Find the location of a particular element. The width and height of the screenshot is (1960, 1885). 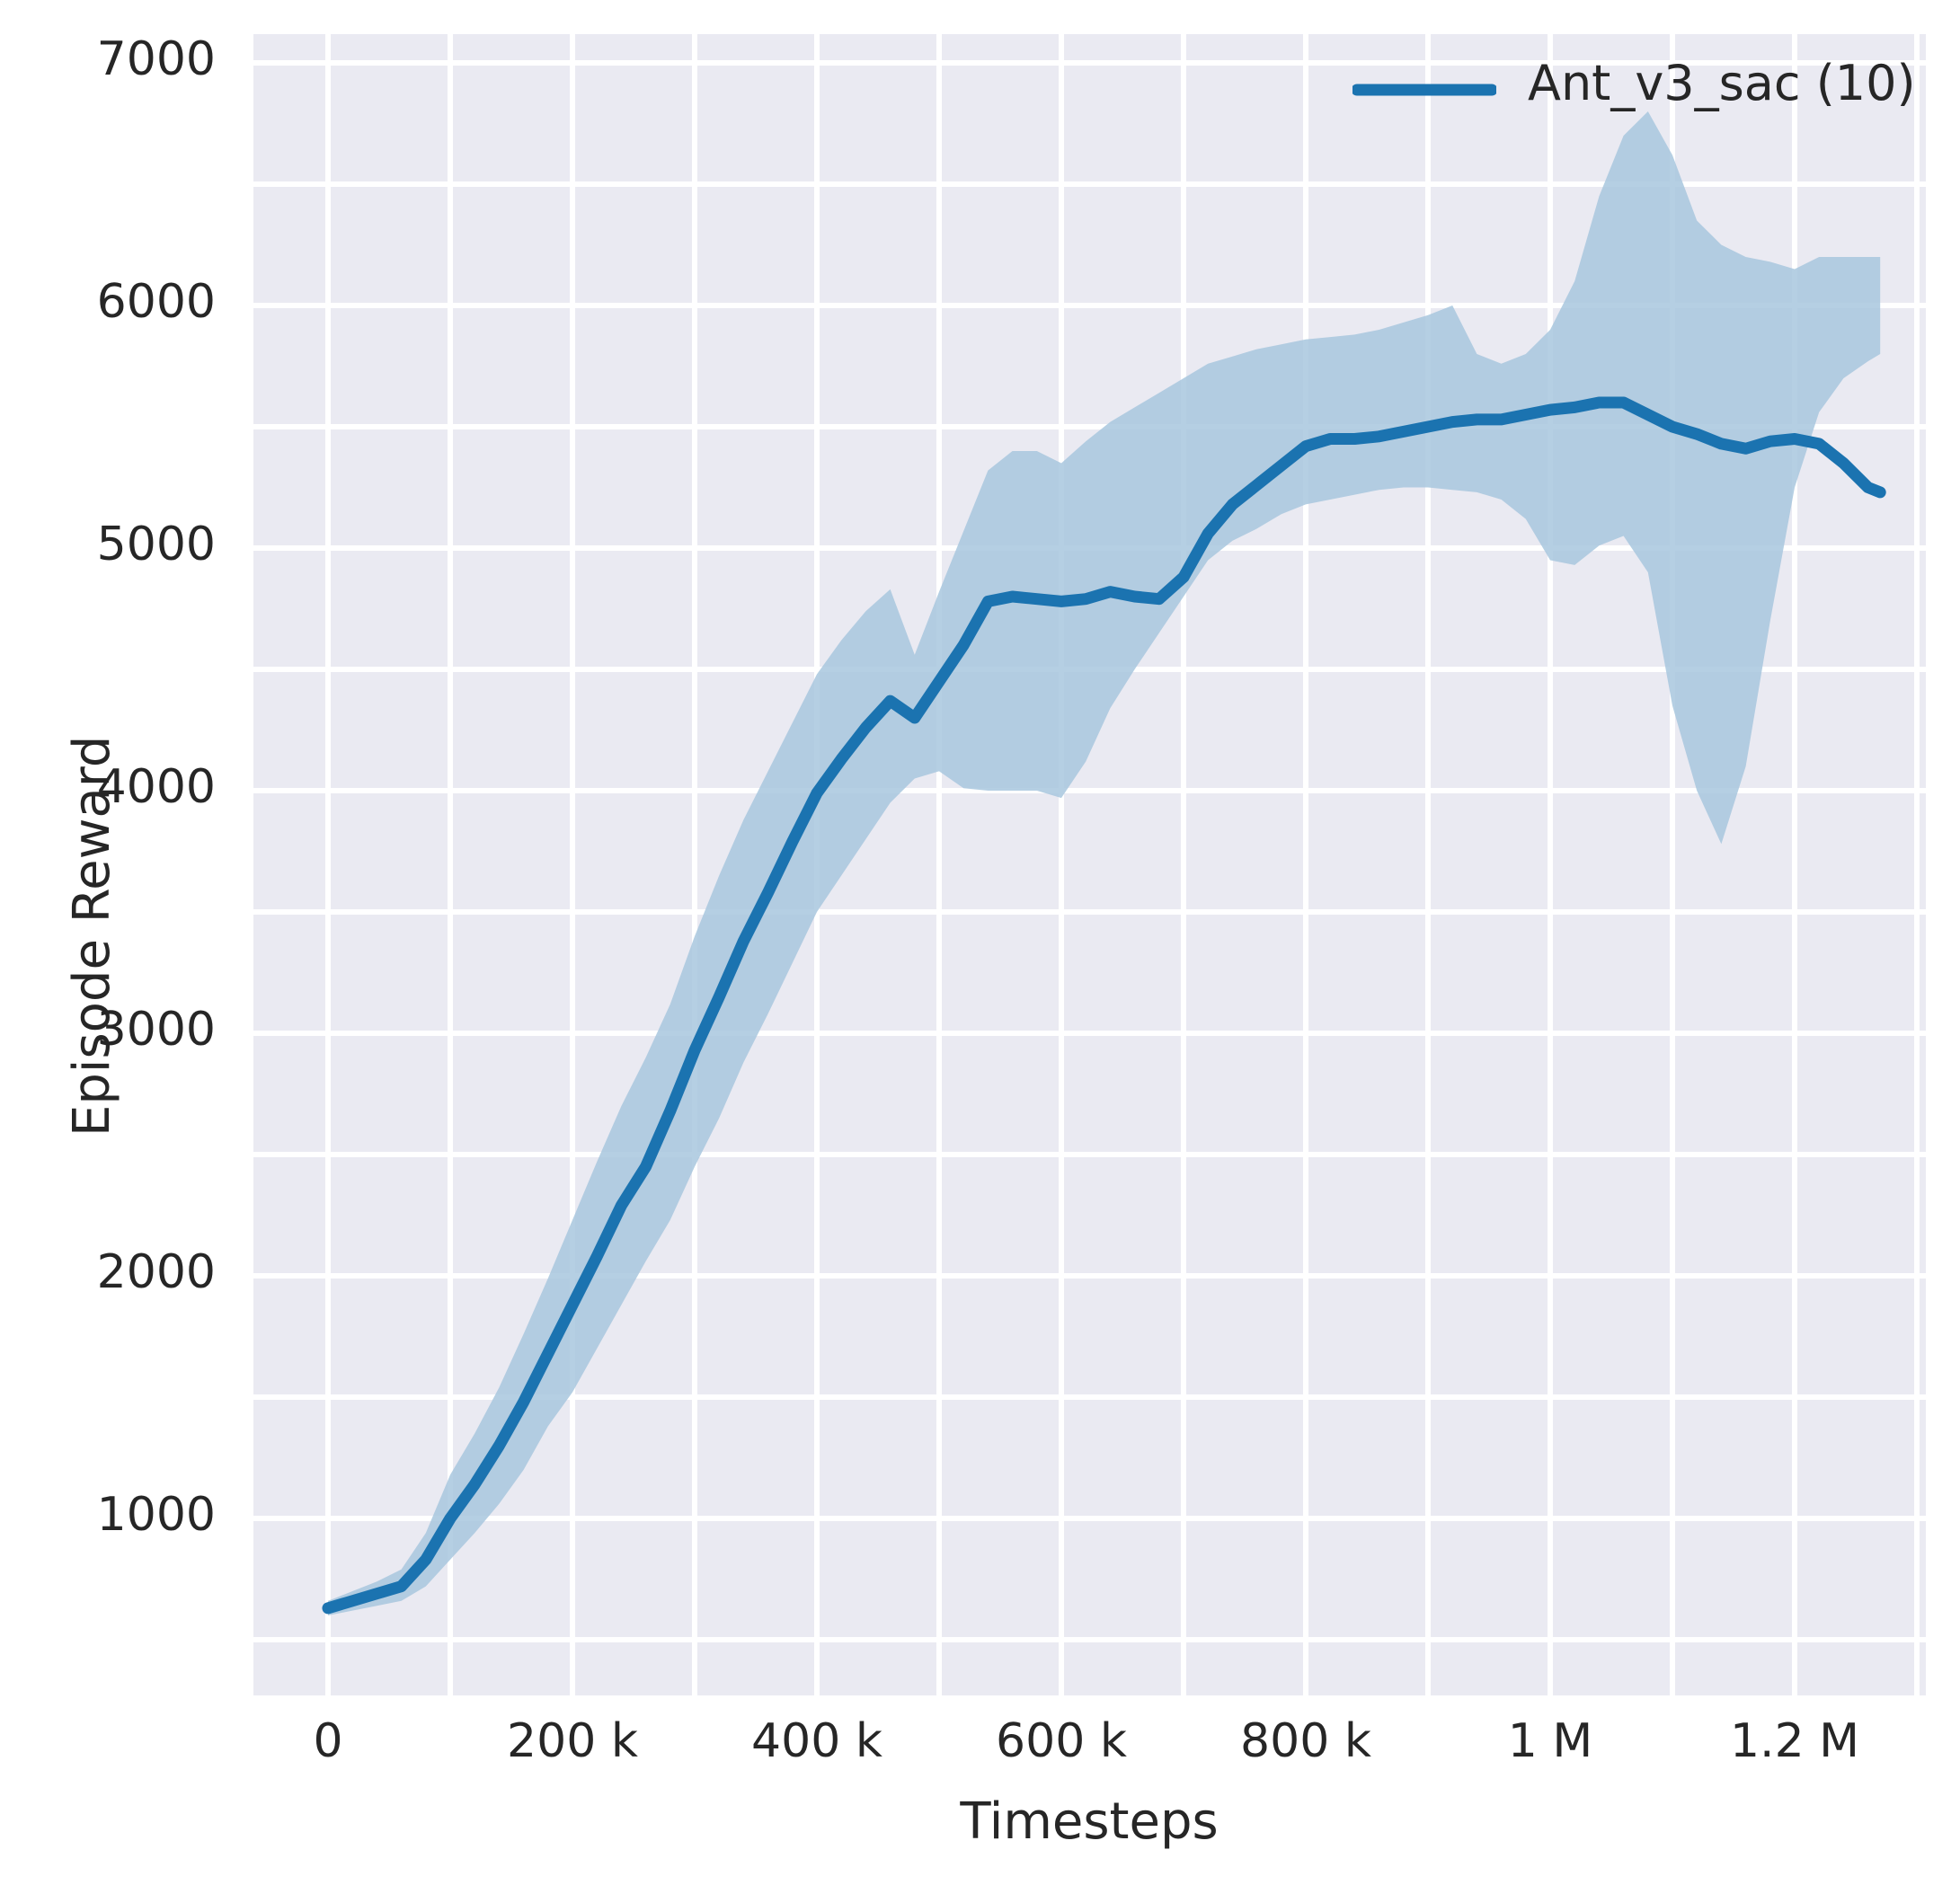

x-tick-label: 1.2 M is located at coordinates (1795, 1741).